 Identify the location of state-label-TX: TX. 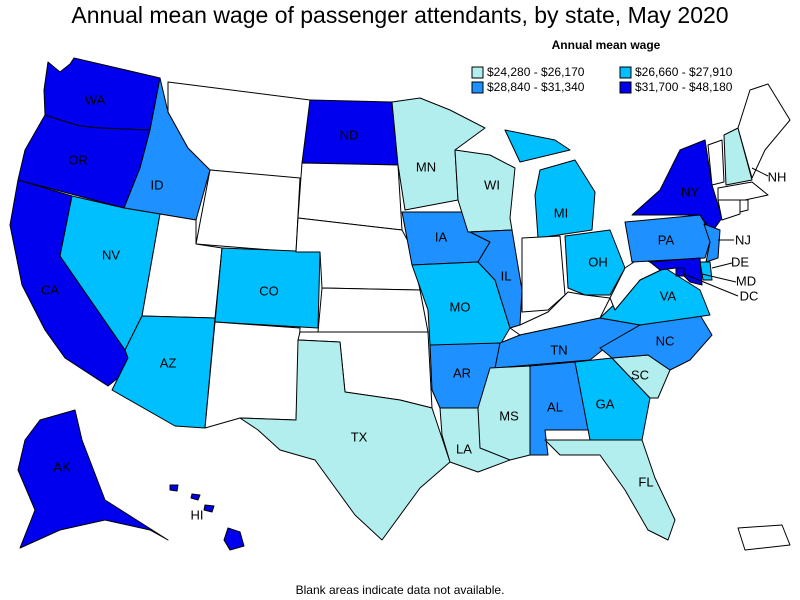
(359, 436).